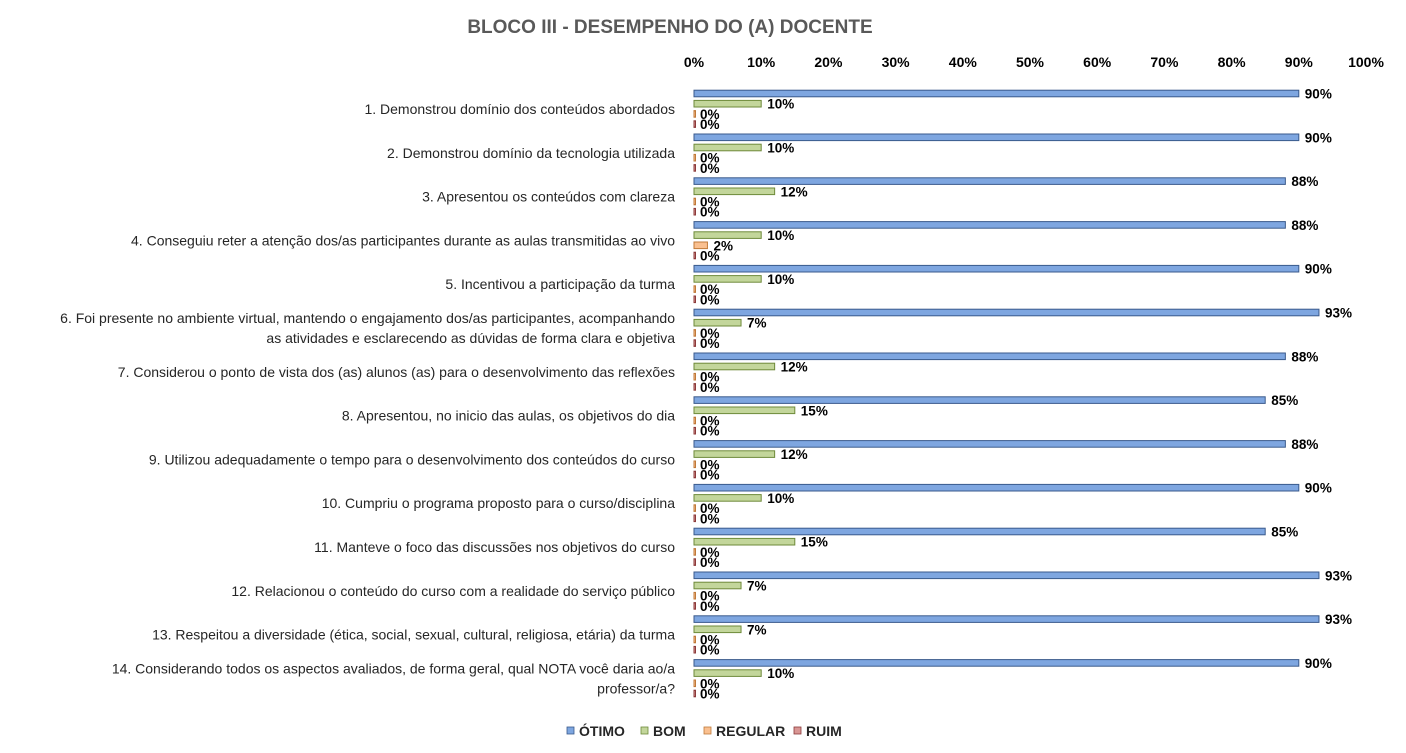  I want to click on legend-swatch-ótimo, so click(570, 730).